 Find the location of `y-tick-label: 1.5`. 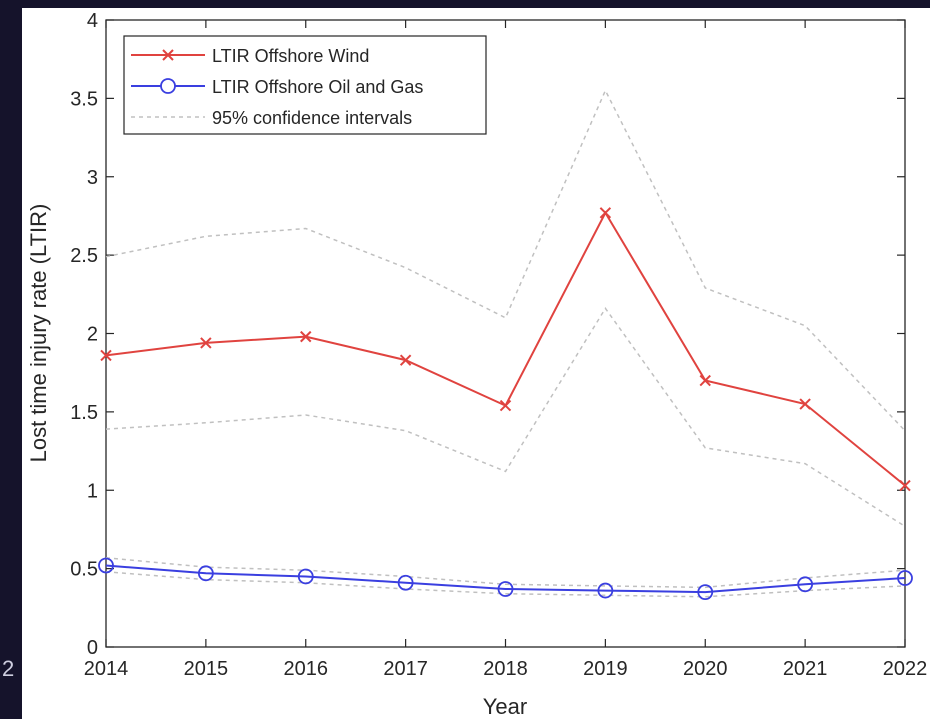

y-tick-label: 1.5 is located at coordinates (84, 413).